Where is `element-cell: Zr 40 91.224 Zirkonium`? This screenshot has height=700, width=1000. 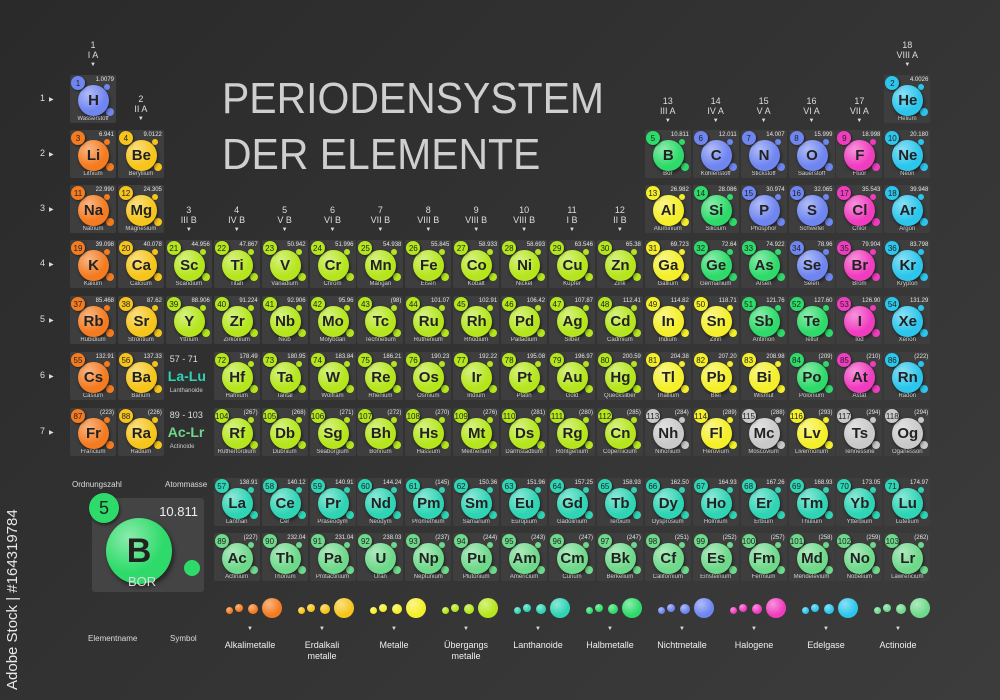
element-cell: Zr 40 91.224 Zirkonium is located at coordinates (236, 320).